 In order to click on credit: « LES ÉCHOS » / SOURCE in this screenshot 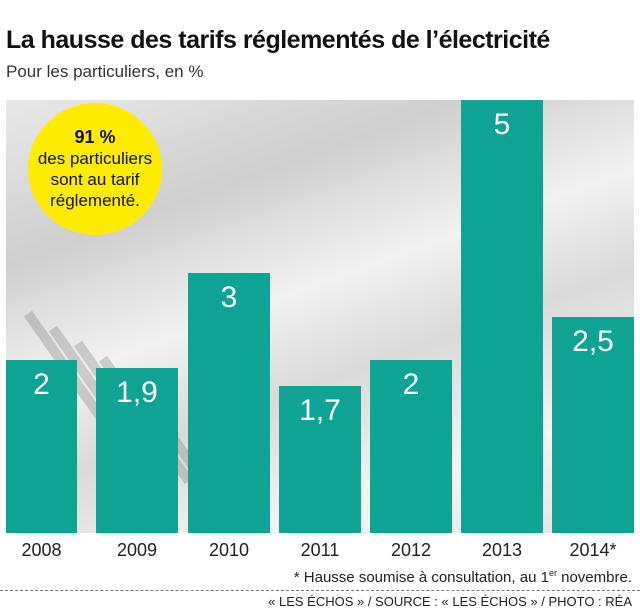, I will do `click(450, 601)`.